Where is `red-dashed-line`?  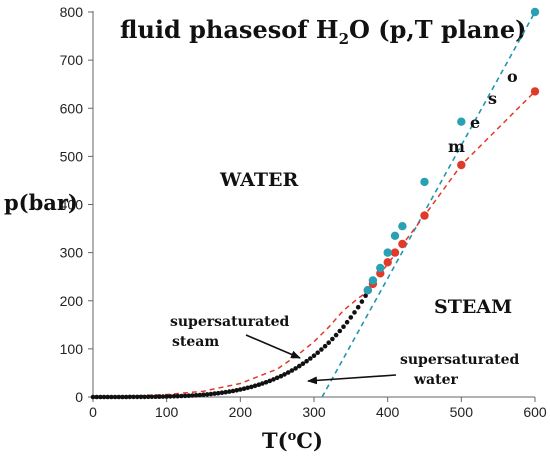
red-dashed-line is located at coordinates (451, 190).